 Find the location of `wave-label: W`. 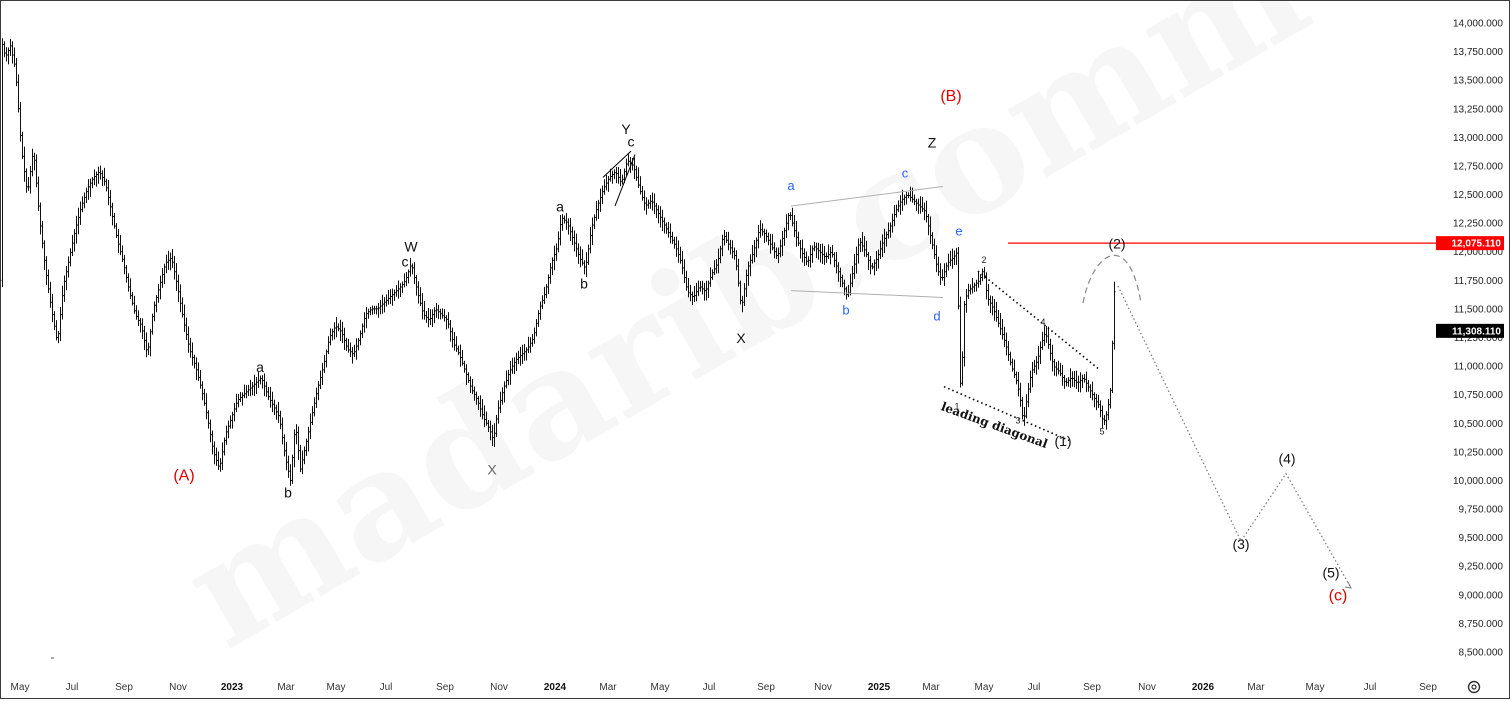

wave-label: W is located at coordinates (411, 247).